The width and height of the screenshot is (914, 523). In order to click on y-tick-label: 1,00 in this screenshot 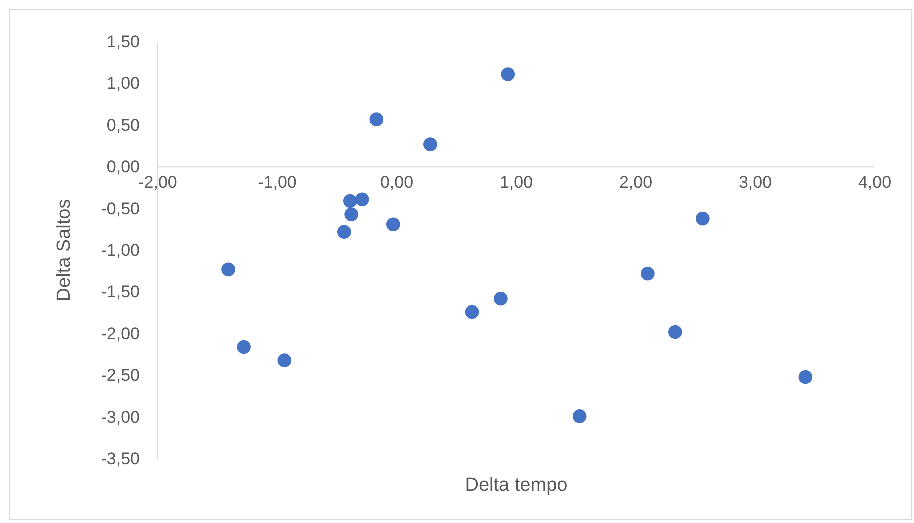, I will do `click(123, 84)`.